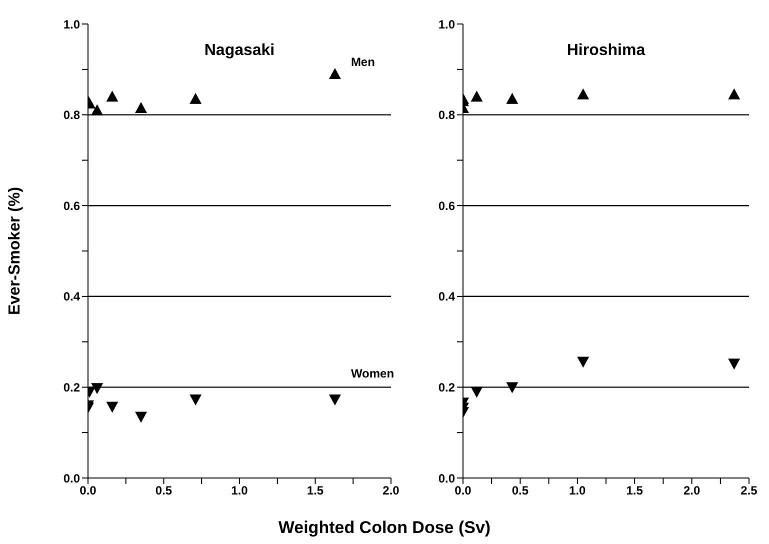  I want to click on series-label: Women, so click(372, 373).